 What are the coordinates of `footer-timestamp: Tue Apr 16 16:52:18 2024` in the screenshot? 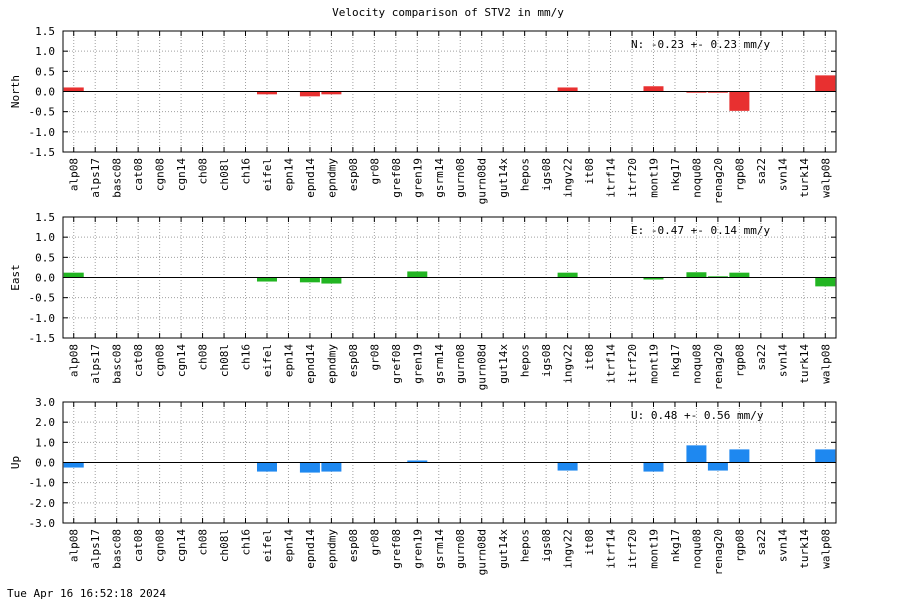 It's located at (86, 593).